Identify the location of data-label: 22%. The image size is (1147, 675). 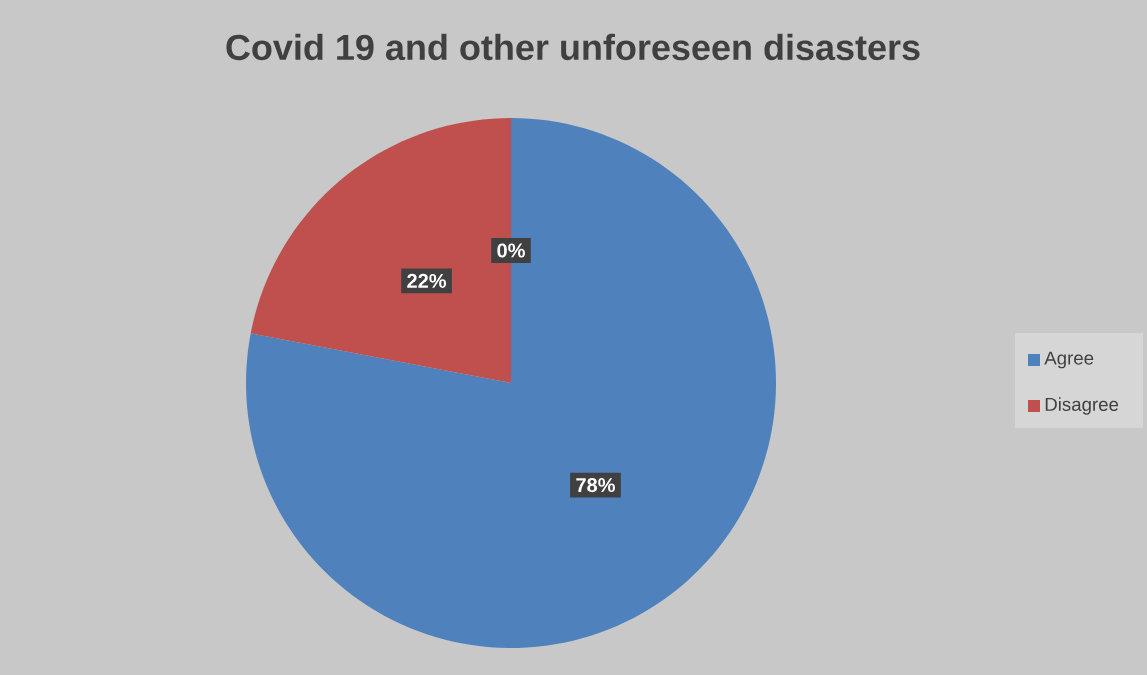
(427, 280).